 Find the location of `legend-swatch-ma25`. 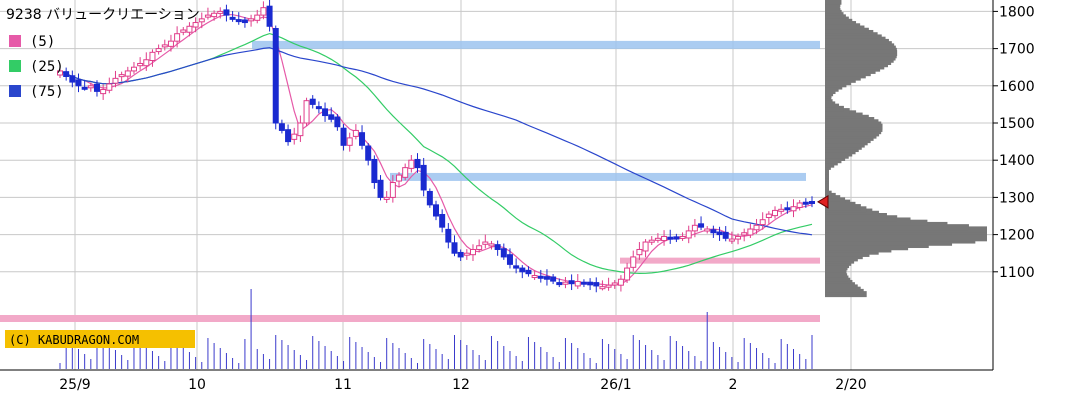

legend-swatch-ma25 is located at coordinates (15, 66).